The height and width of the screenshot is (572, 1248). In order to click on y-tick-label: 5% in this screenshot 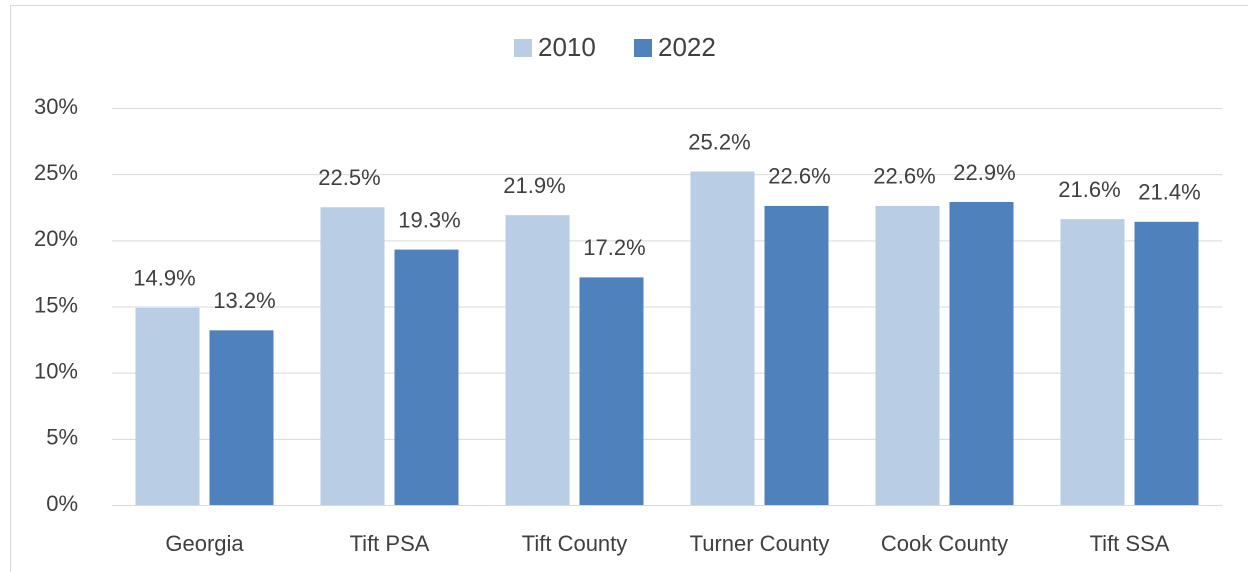, I will do `click(62, 437)`.